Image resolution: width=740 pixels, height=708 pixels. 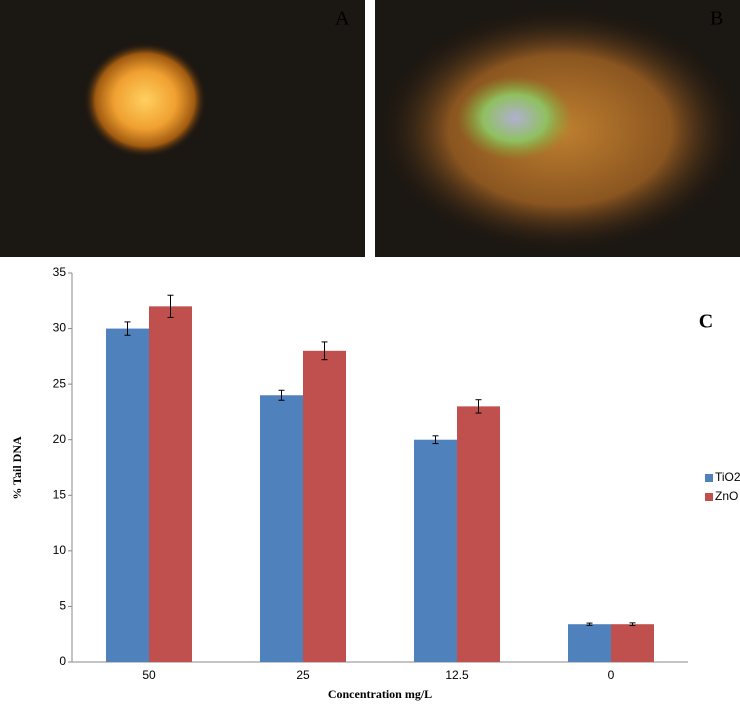 What do you see at coordinates (706, 322) in the screenshot?
I see `panel-label: C` at bounding box center [706, 322].